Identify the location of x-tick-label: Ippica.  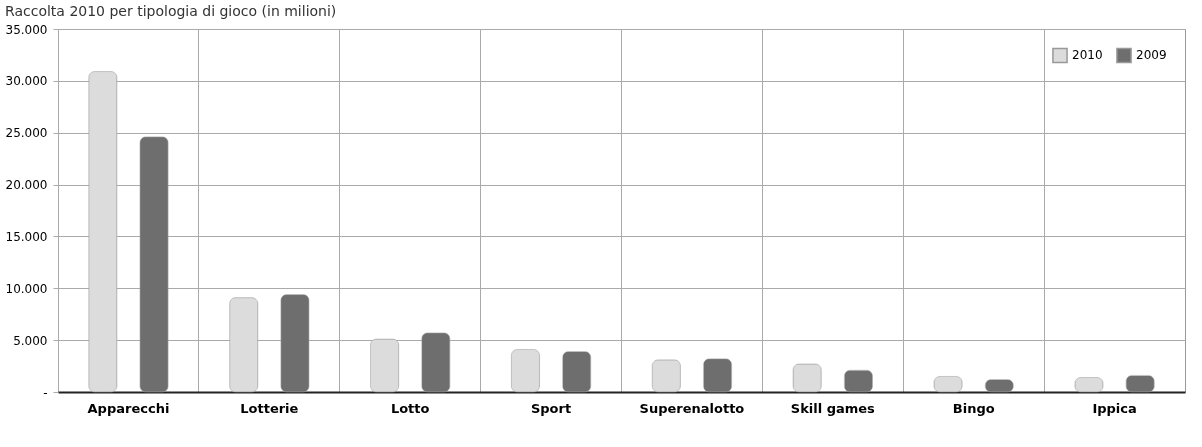
(1114, 408).